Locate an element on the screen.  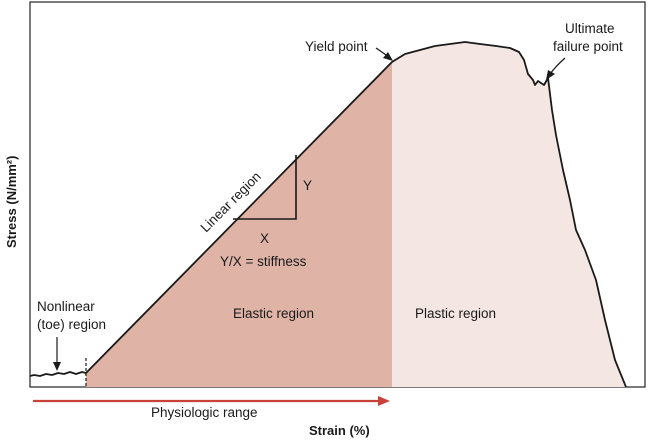
toe-region-label-line1: Nonlinear is located at coordinates (66, 306).